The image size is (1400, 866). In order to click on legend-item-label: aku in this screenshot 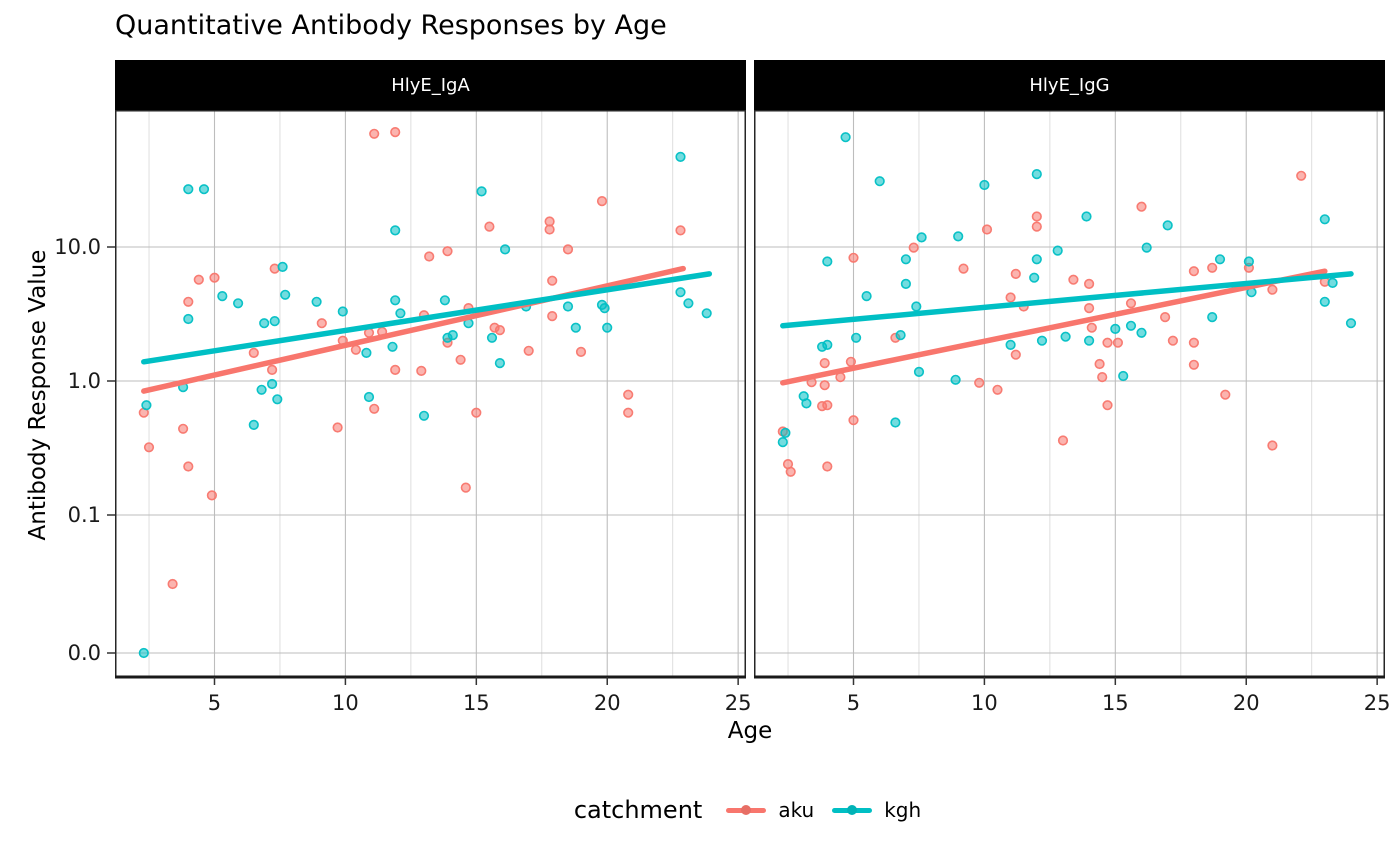, I will do `click(796, 810)`.